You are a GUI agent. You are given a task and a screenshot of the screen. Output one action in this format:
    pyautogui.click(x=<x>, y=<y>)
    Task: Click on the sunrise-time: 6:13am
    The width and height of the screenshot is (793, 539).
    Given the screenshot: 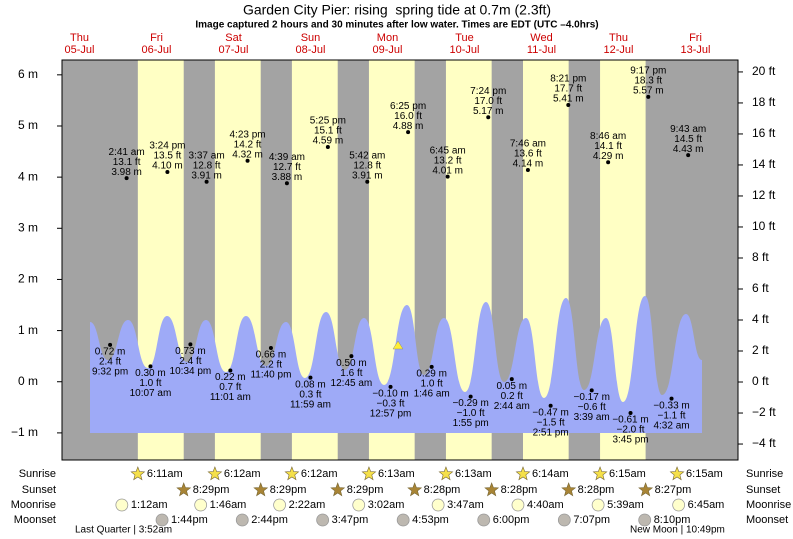 What is the action you would take?
    pyautogui.click(x=473, y=474)
    